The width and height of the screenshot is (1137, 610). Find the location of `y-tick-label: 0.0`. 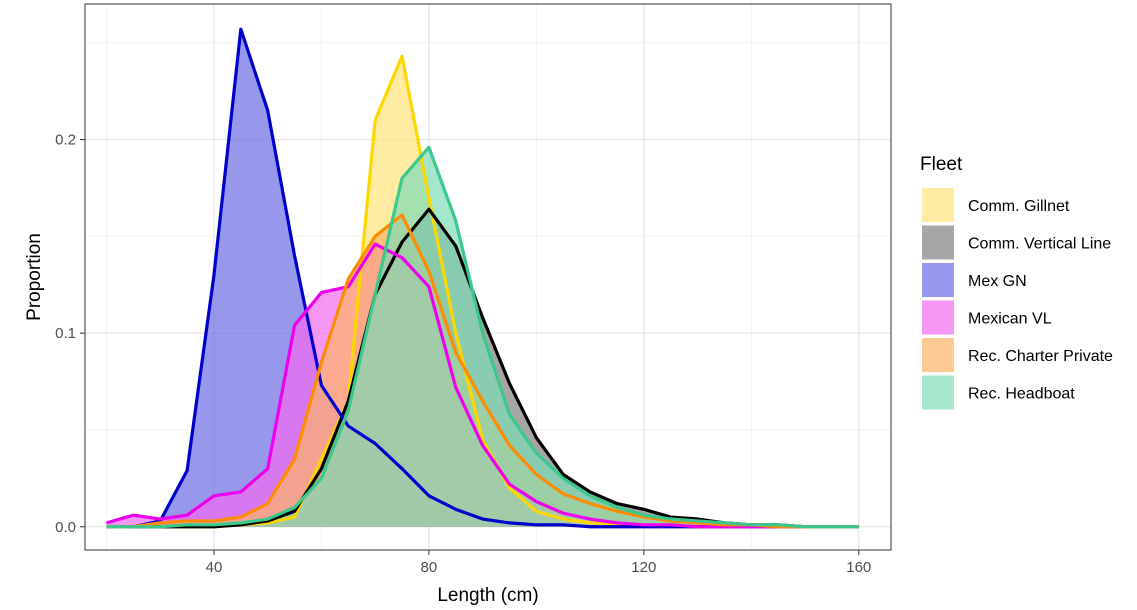

y-tick-label: 0.0 is located at coordinates (65, 527).